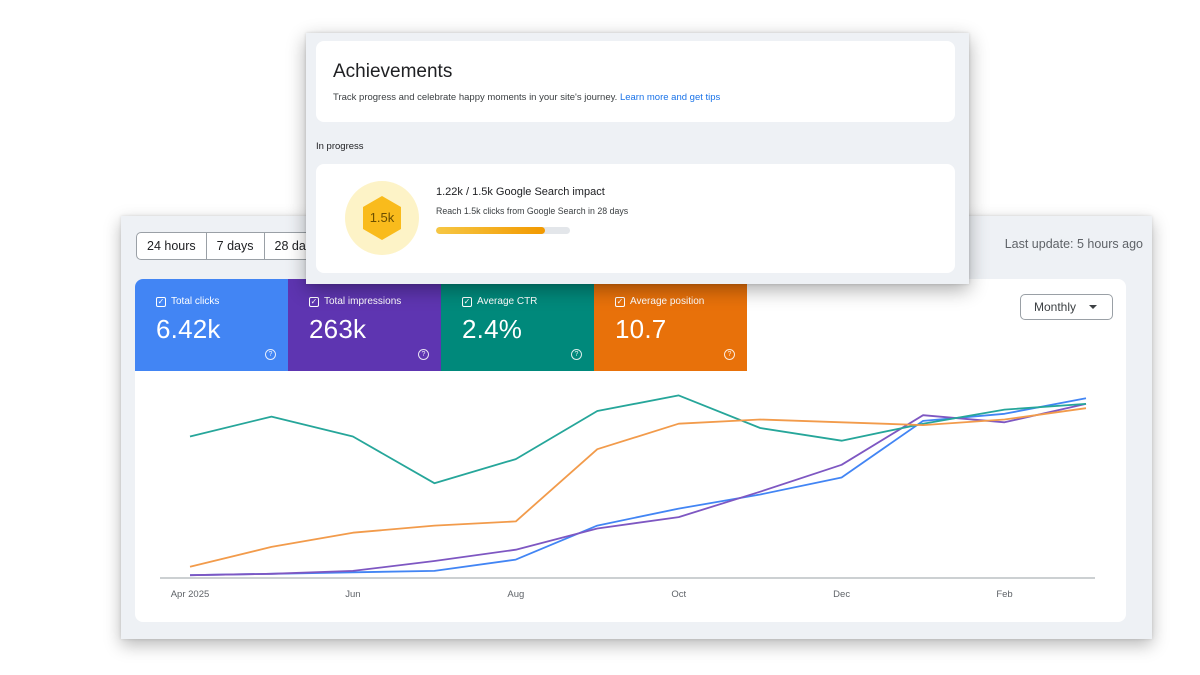 This screenshot has width=1200, height=675. I want to click on metric-value: 263k, so click(338, 329).